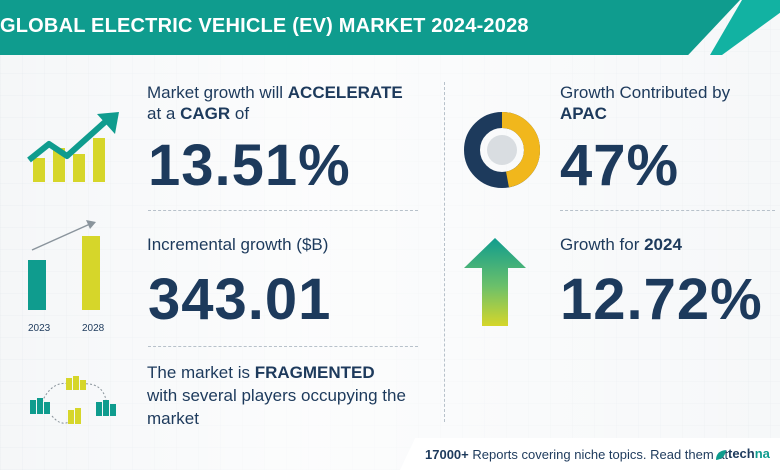 This screenshot has width=780, height=470. What do you see at coordinates (621, 244) in the screenshot?
I see `yoy-label: Growth for 2024` at bounding box center [621, 244].